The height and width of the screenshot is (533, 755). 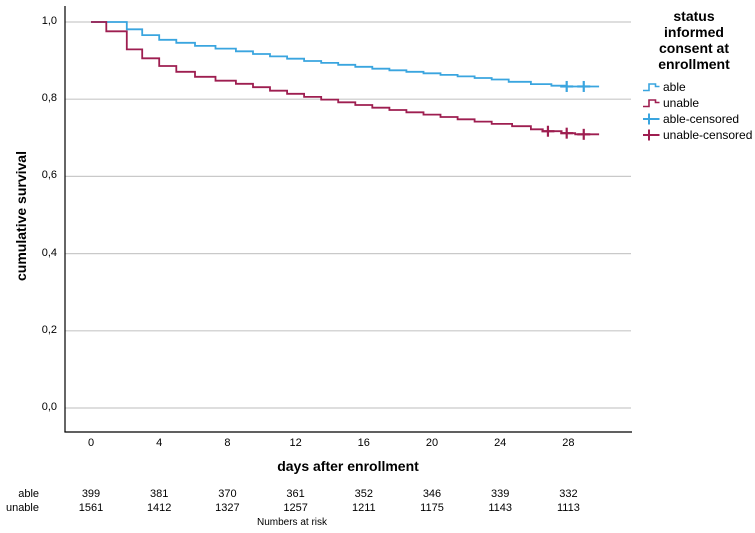 What do you see at coordinates (500, 494) in the screenshot?
I see `risk-value: 339` at bounding box center [500, 494].